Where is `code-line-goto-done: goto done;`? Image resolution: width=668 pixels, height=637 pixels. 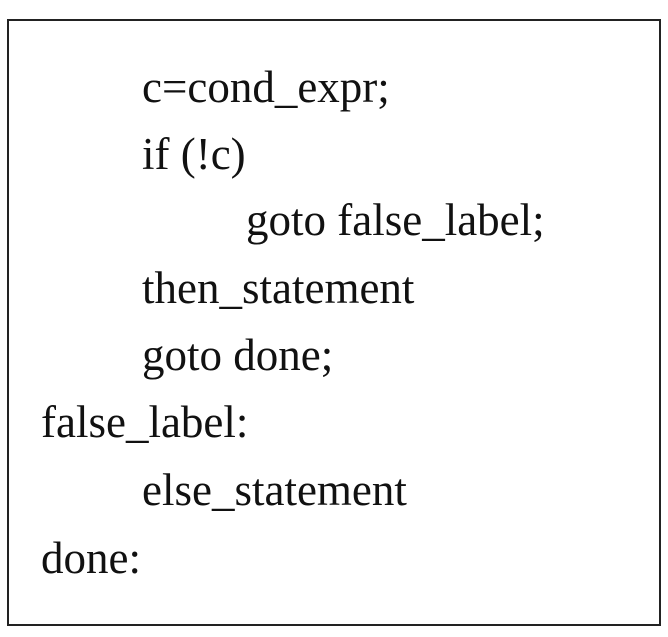
code-line-goto-done: goto done; is located at coordinates (238, 355).